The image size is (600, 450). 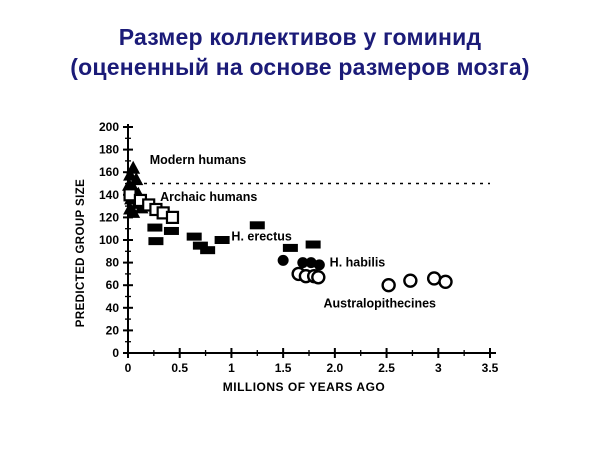 What do you see at coordinates (109, 172) in the screenshot?
I see `y-tick-label: 160` at bounding box center [109, 172].